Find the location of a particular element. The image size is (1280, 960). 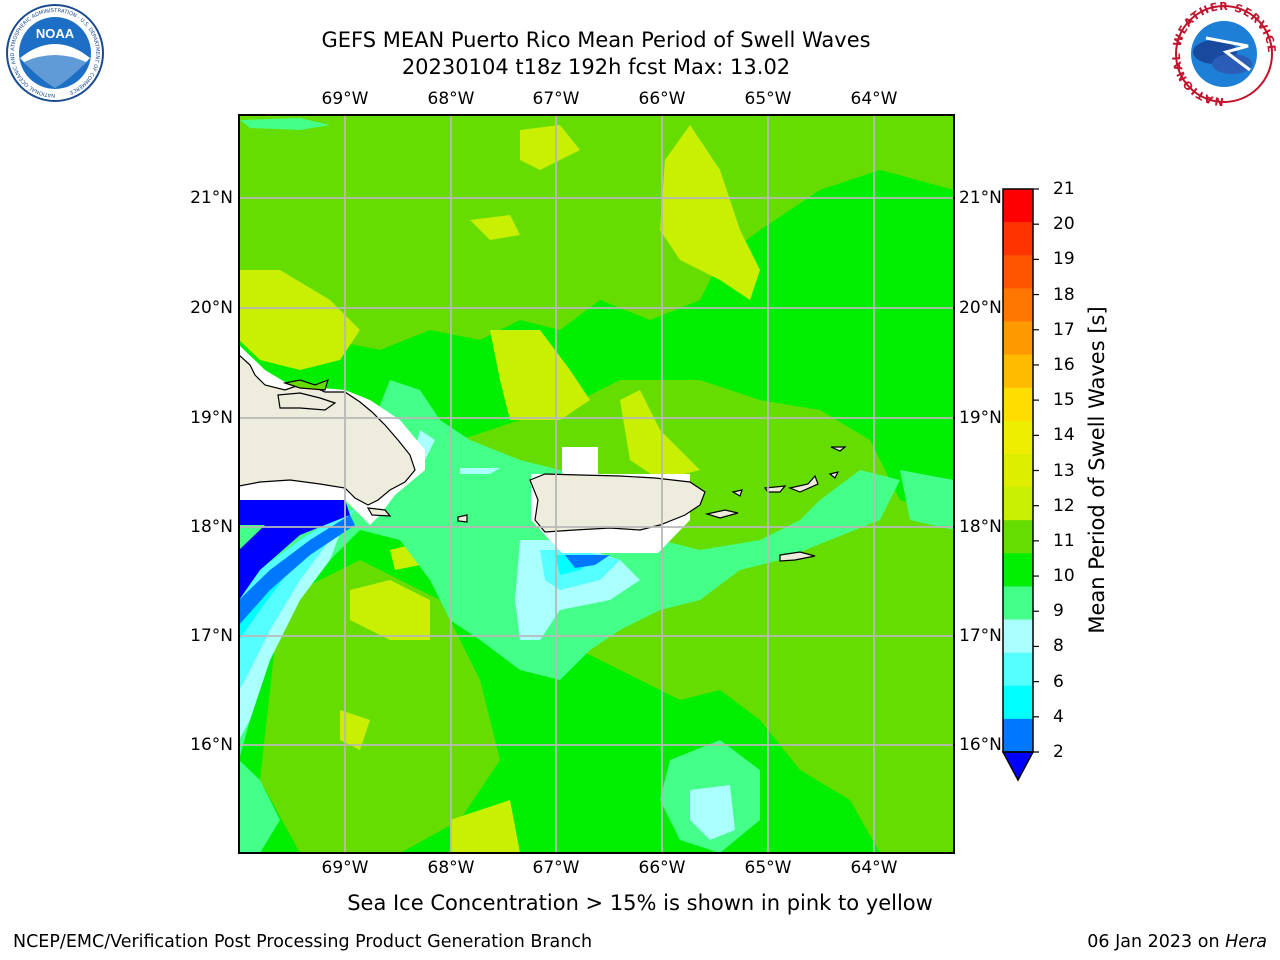

colorbar-tick-label: 11 is located at coordinates (1064, 540).